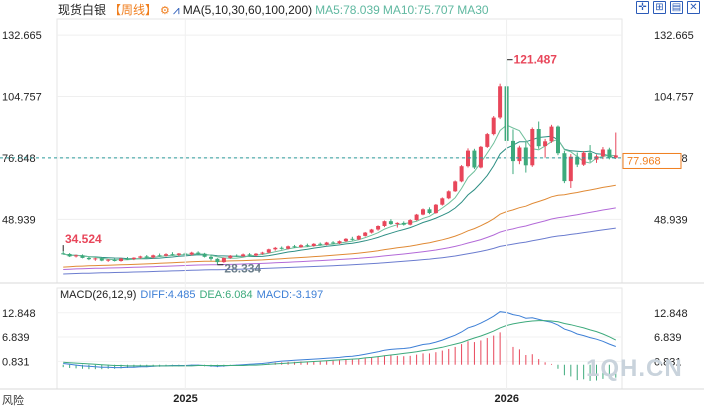 The height and width of the screenshot is (408, 704). What do you see at coordinates (339, 251) in the screenshot?
I see `ma100-line` at bounding box center [339, 251].